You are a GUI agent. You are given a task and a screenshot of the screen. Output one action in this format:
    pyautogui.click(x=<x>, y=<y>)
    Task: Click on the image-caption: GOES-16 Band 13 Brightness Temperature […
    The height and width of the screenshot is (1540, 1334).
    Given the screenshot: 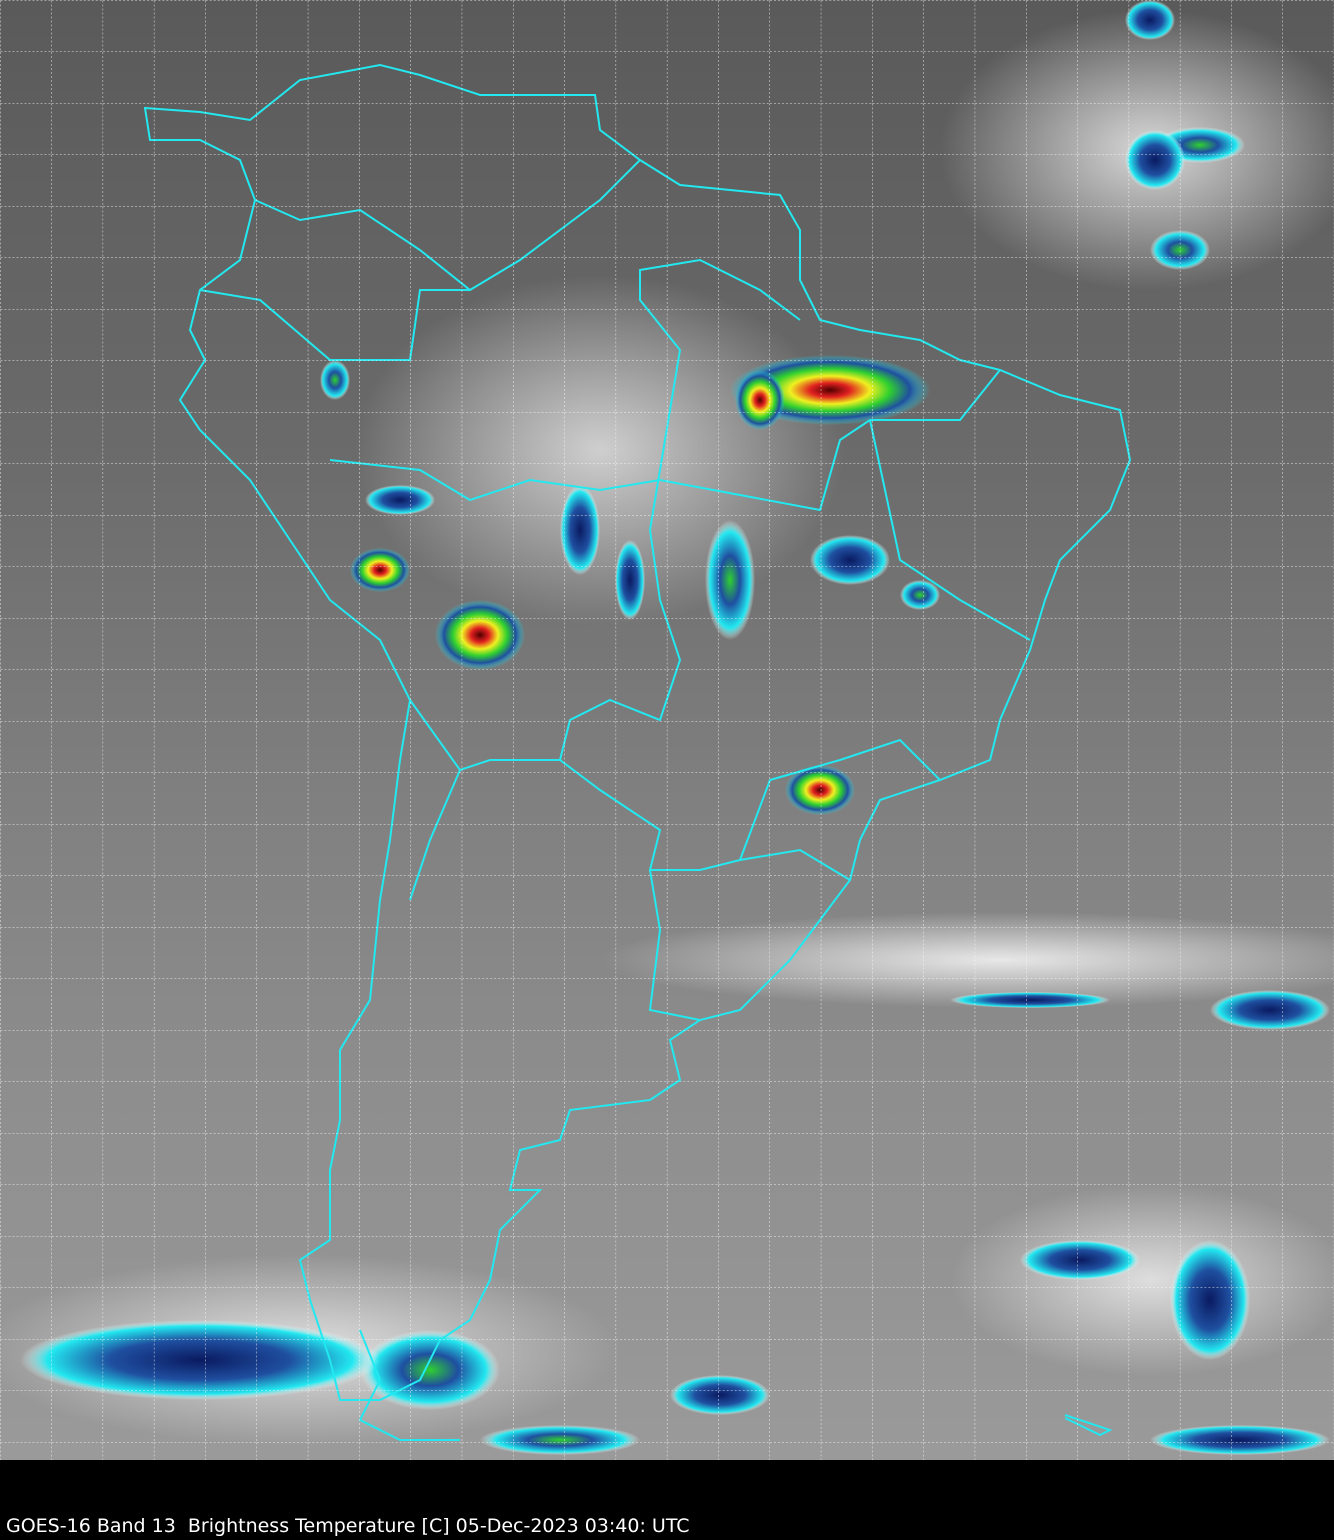 What is the action you would take?
    pyautogui.click(x=348, y=1526)
    